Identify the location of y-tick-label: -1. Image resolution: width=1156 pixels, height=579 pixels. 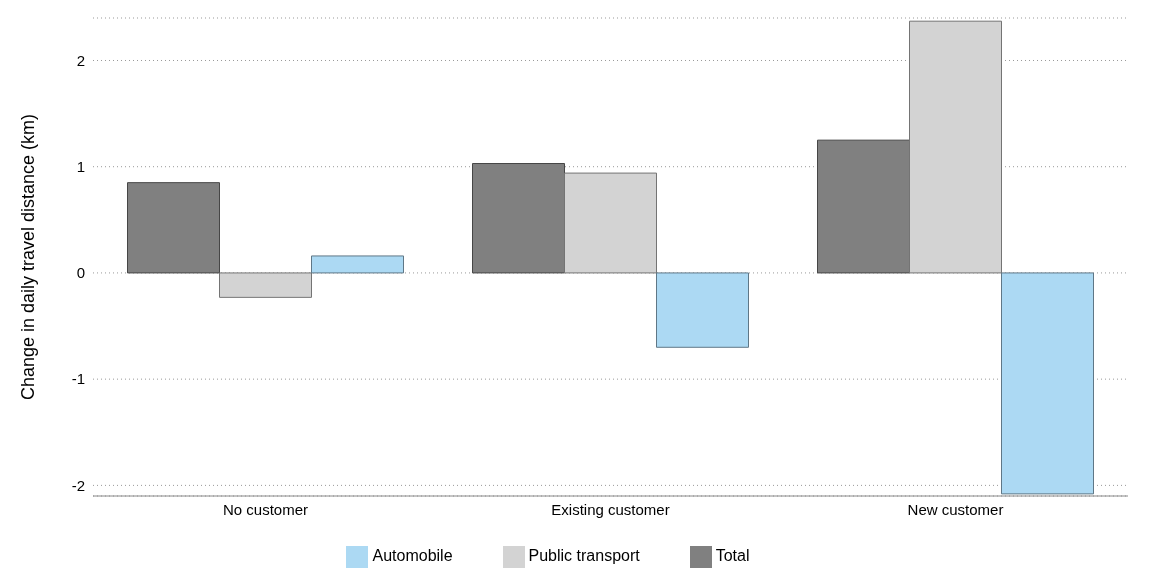
(78, 379).